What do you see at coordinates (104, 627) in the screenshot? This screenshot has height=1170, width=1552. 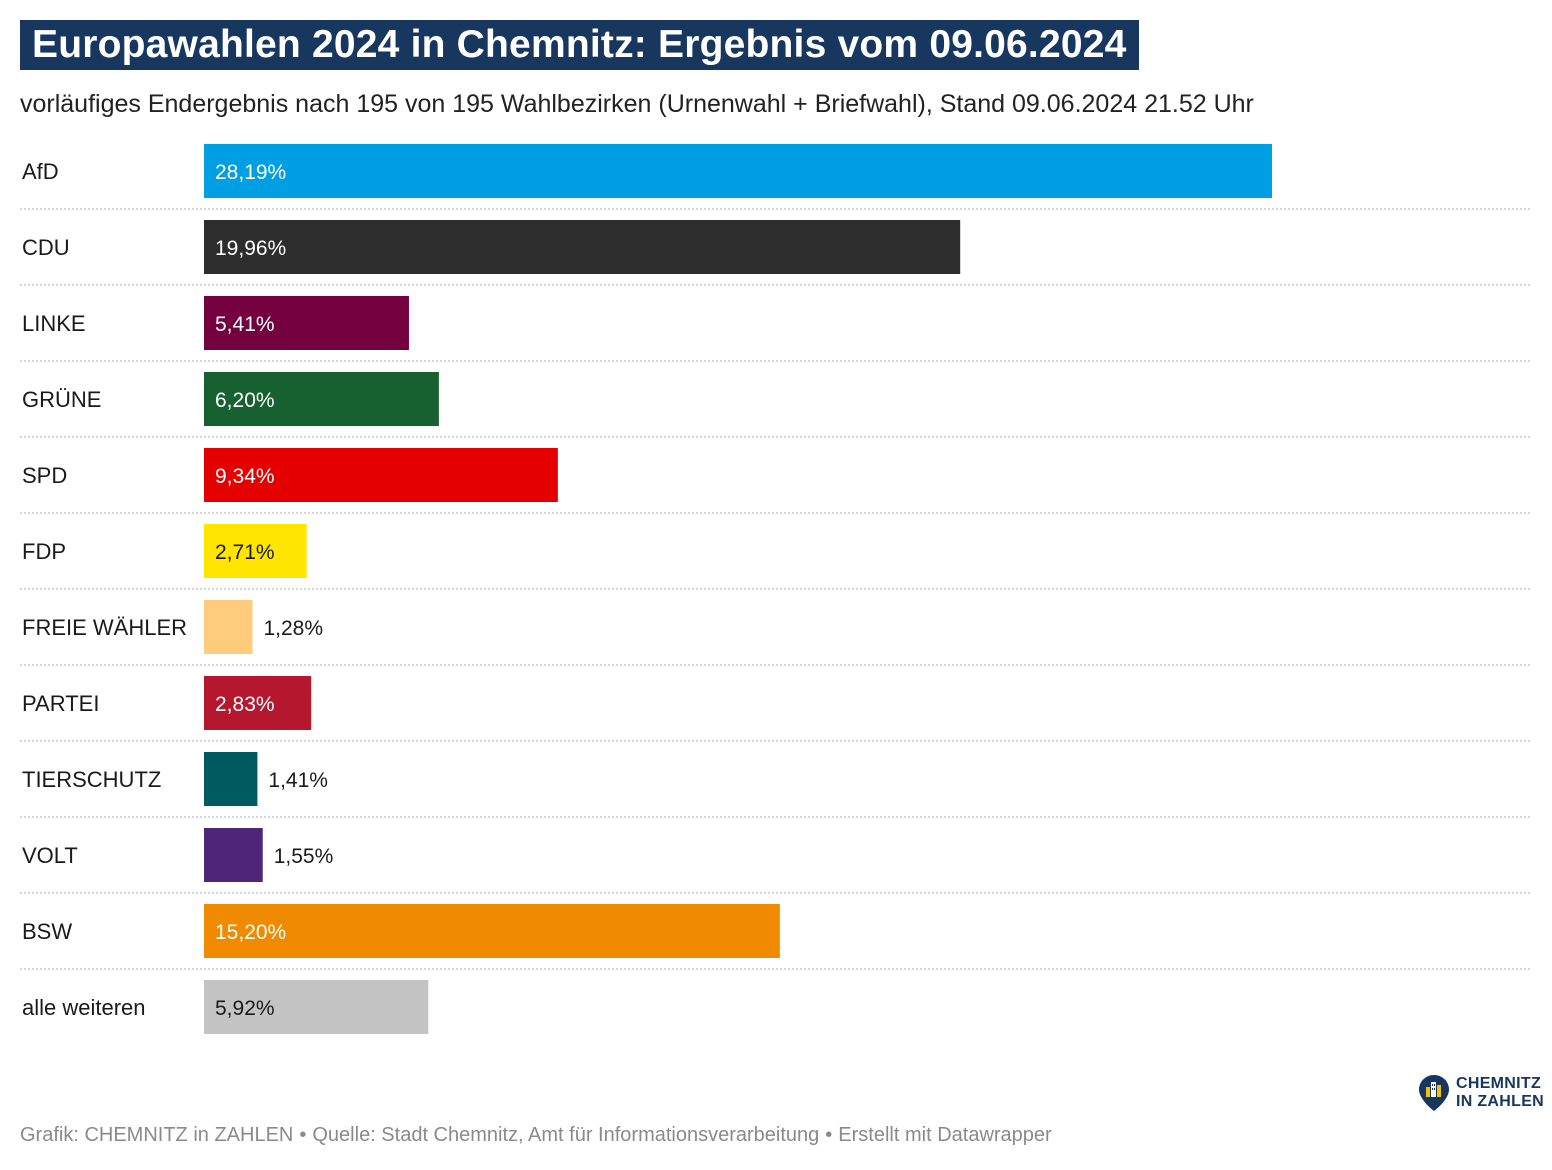 I see `category-label-freie-wahler: FREIE WÄHLER` at bounding box center [104, 627].